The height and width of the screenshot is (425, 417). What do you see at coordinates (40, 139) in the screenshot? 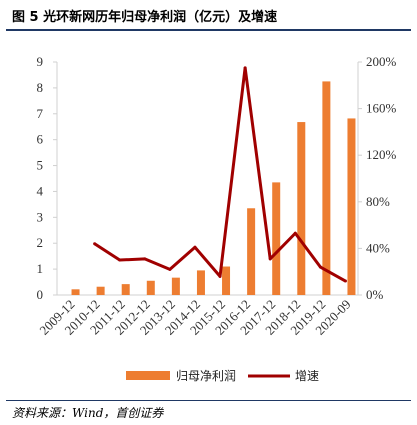
I see `y-left-tick-label: 6` at bounding box center [40, 139].